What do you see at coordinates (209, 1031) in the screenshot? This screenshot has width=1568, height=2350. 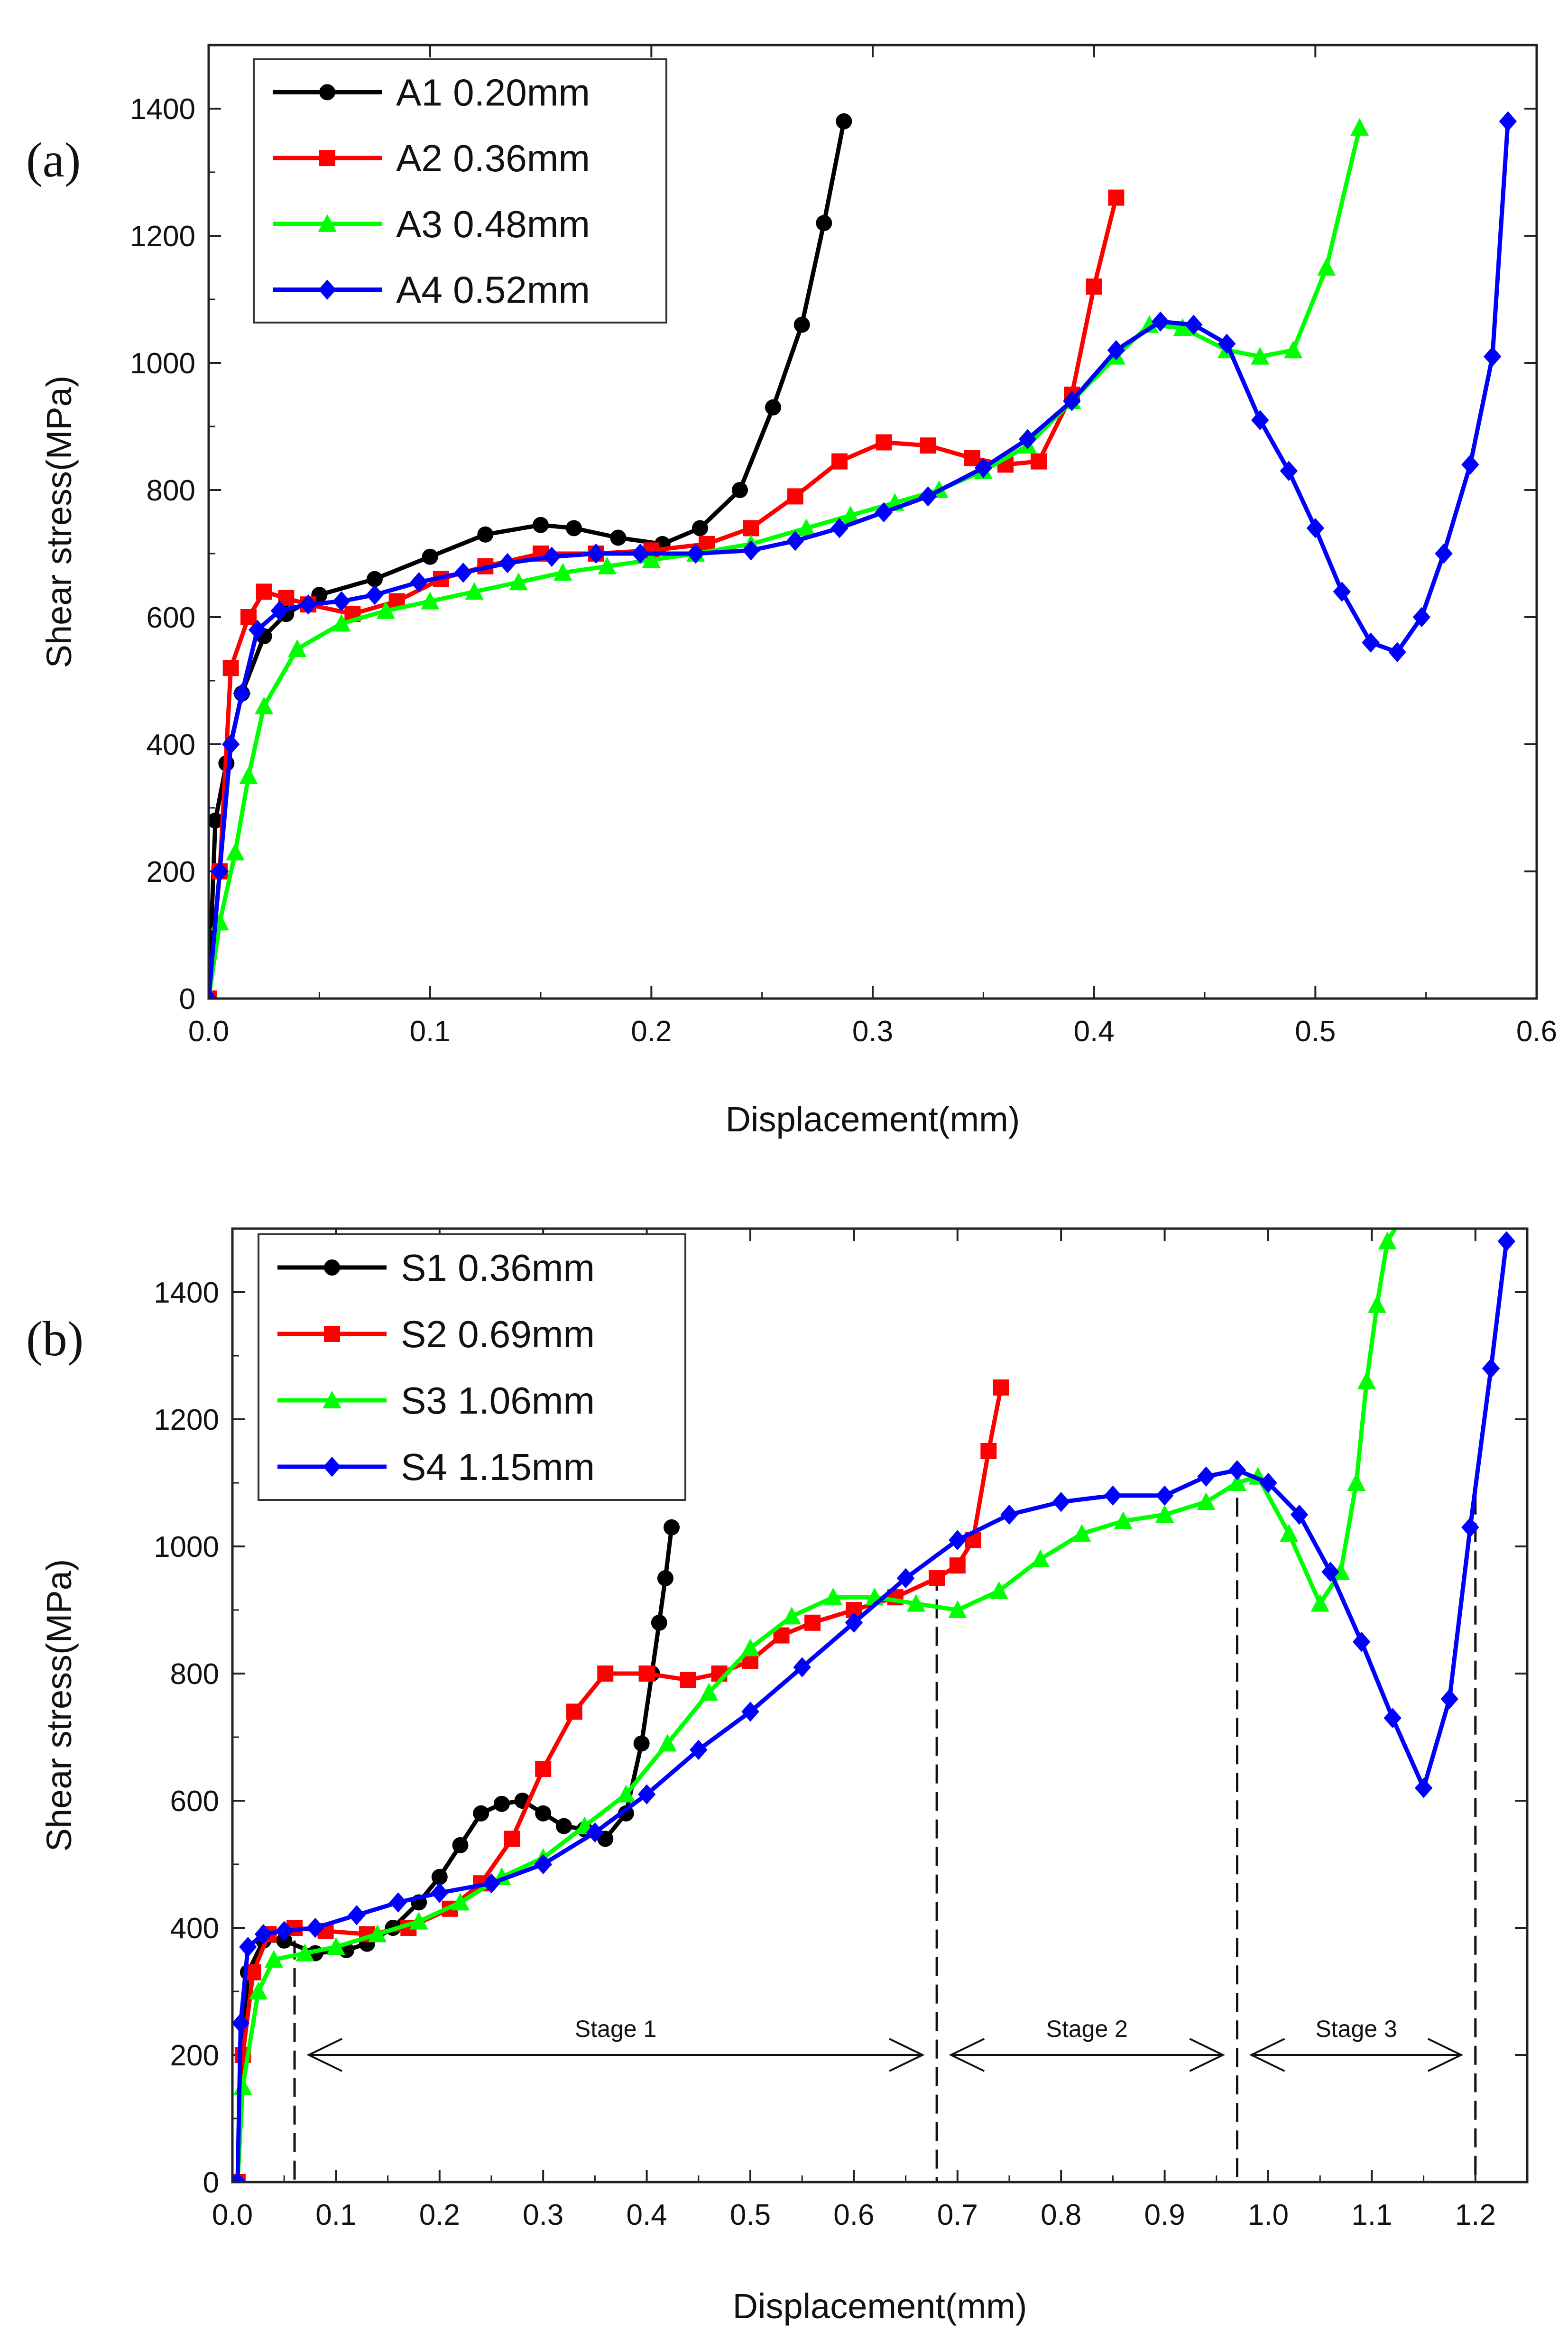 I see `x-tick-label: 0.0` at bounding box center [209, 1031].